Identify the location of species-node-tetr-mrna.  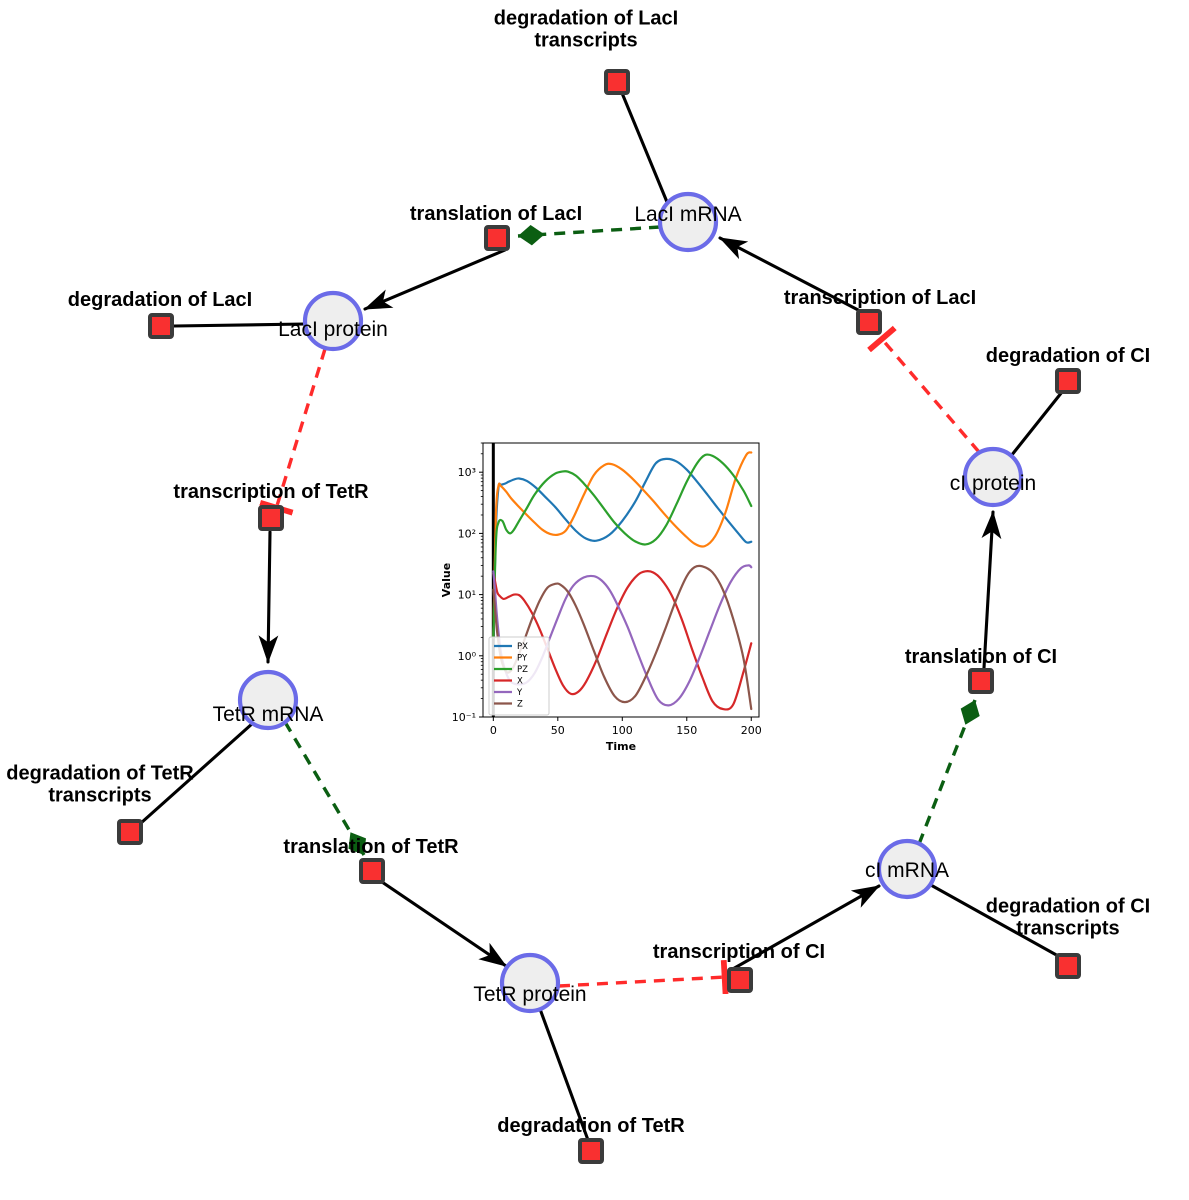
(268, 700).